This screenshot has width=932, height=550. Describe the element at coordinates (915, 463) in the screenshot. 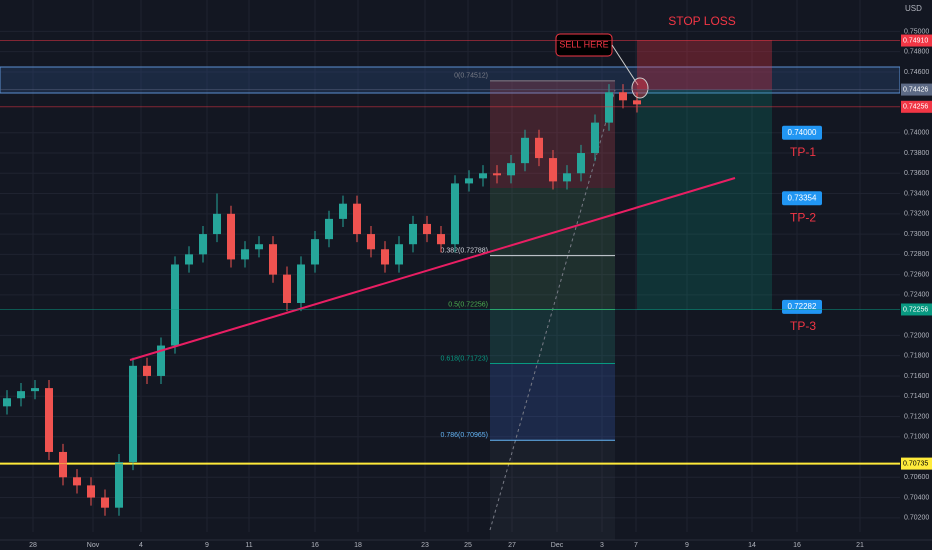

I see `price-tag-label: 0.70735` at that location.